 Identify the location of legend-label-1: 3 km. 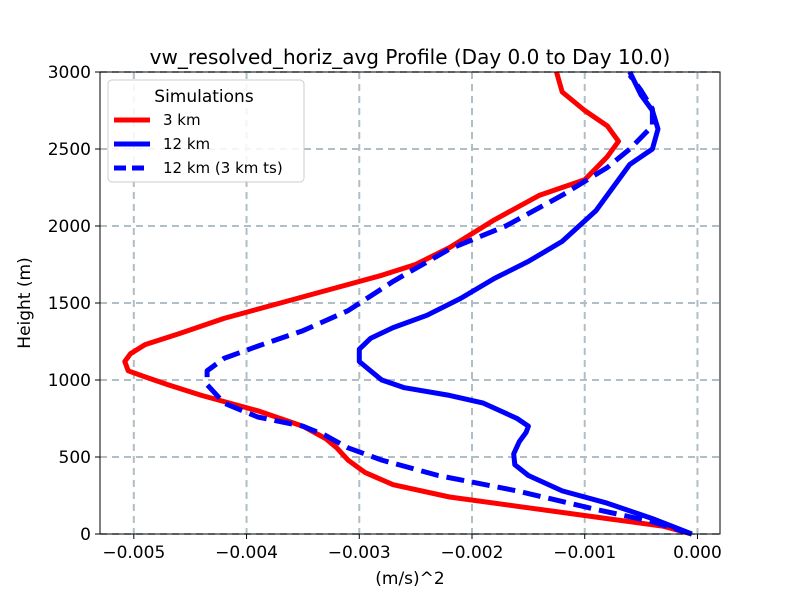
(182, 120).